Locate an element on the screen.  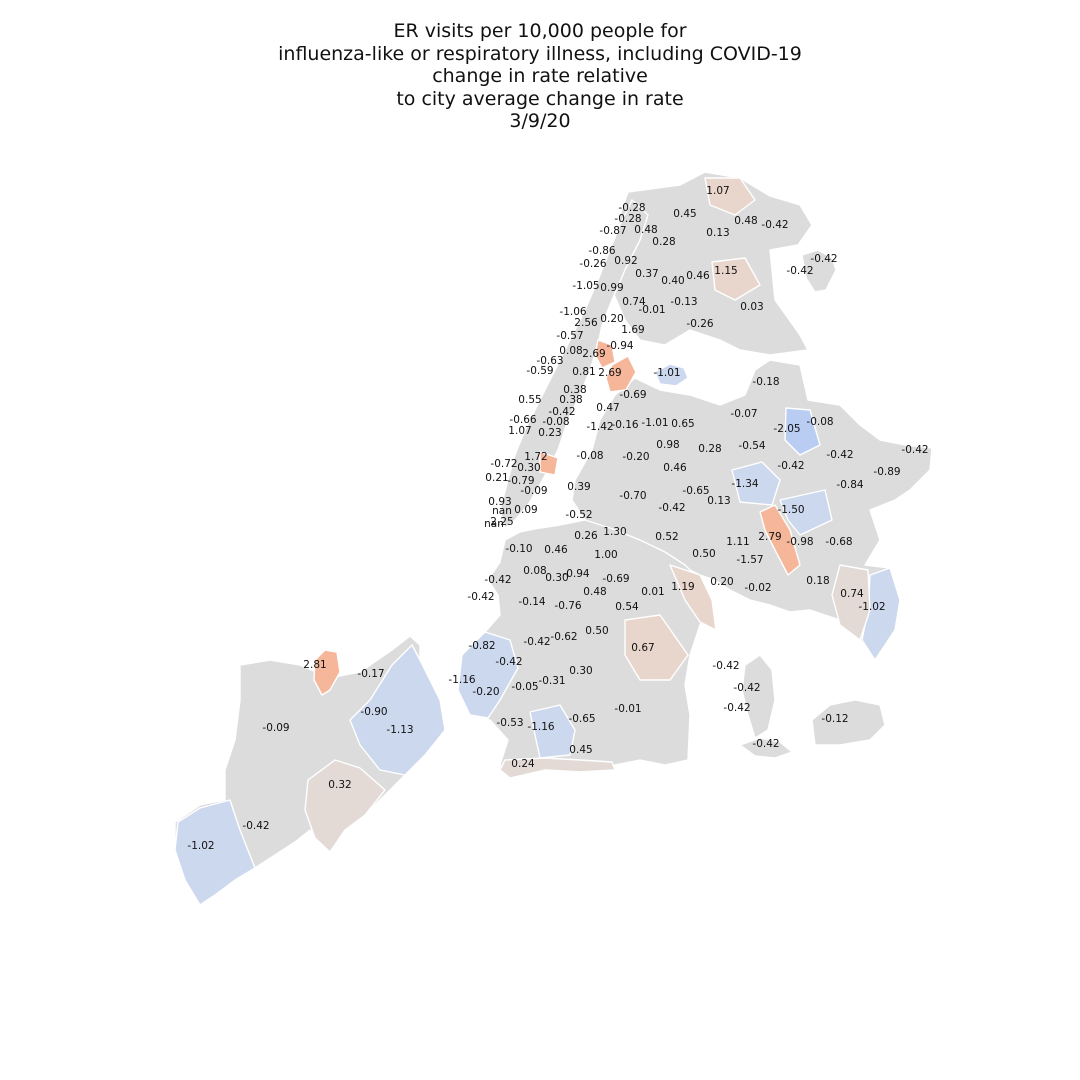
zone-label: -1.57 is located at coordinates (749, 560).